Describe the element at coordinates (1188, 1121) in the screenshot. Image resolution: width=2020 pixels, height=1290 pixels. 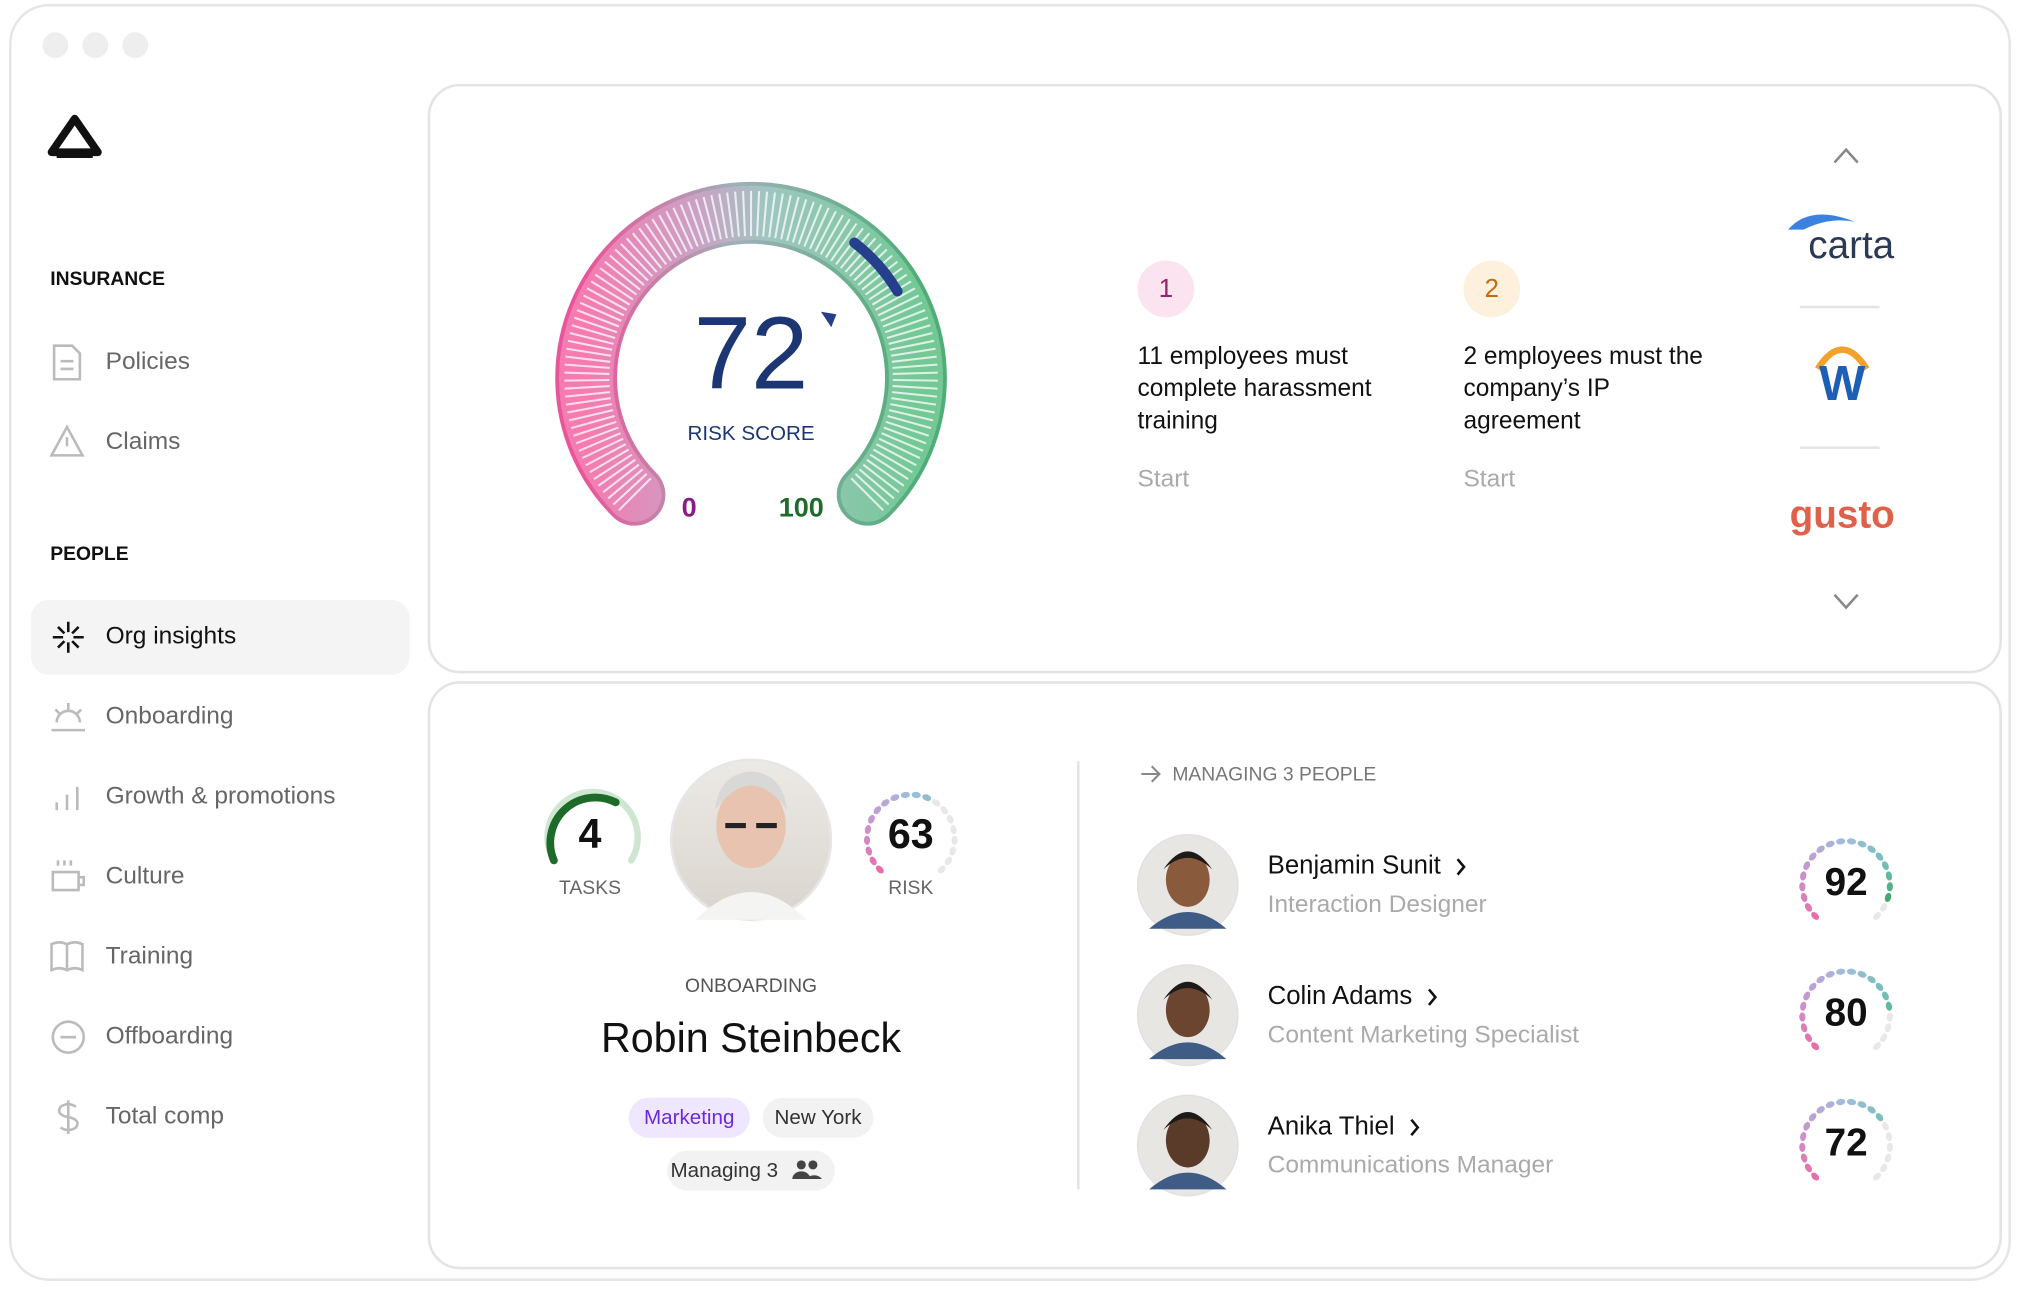
I see `avatar-hair` at that location.